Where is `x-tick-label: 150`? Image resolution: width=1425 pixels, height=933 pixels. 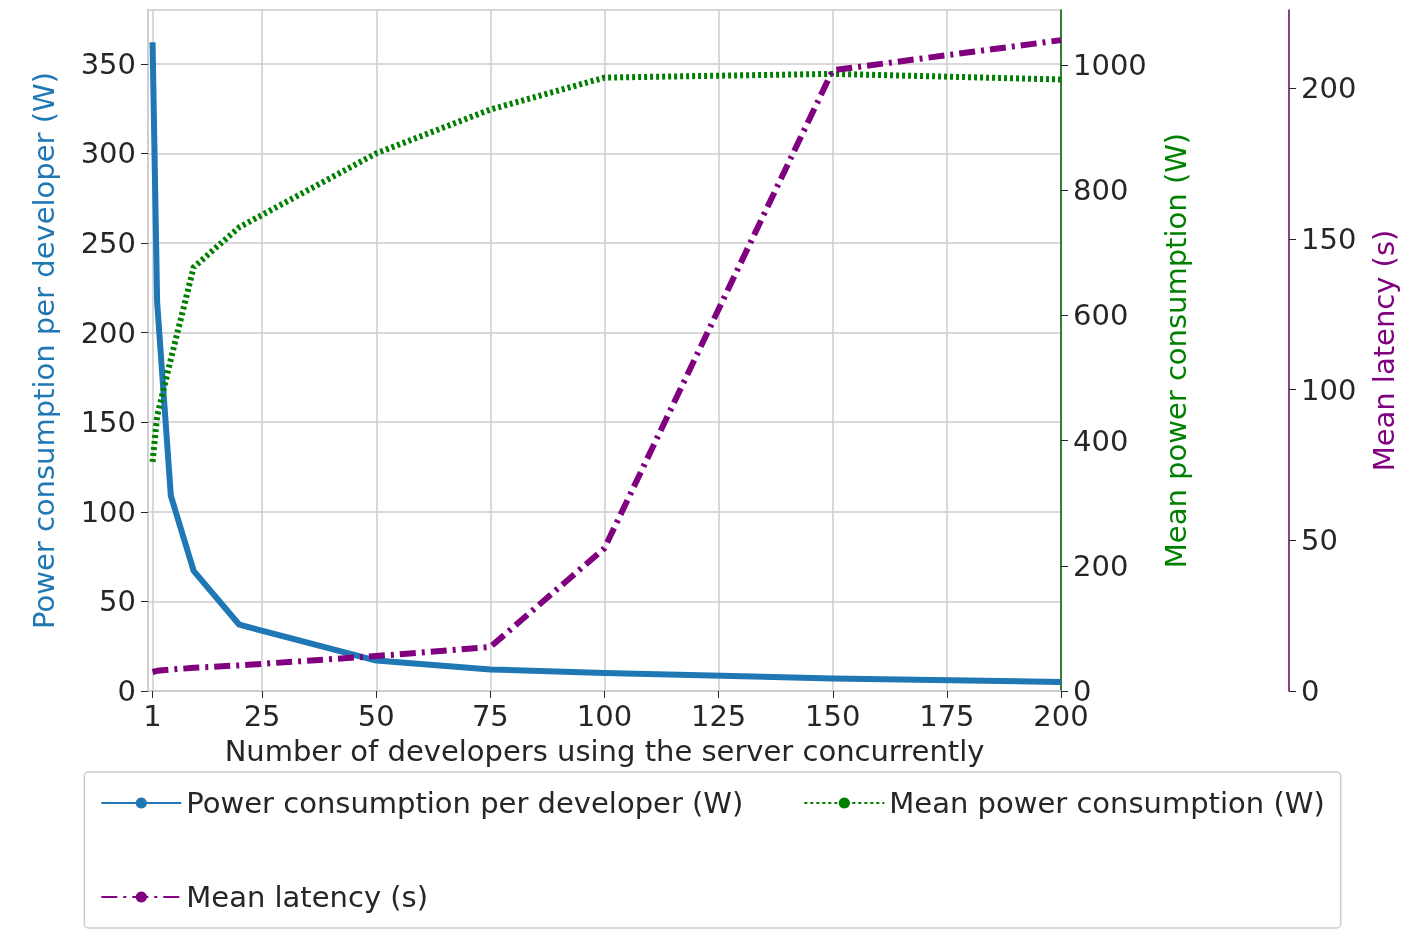 x-tick-label: 150 is located at coordinates (833, 715).